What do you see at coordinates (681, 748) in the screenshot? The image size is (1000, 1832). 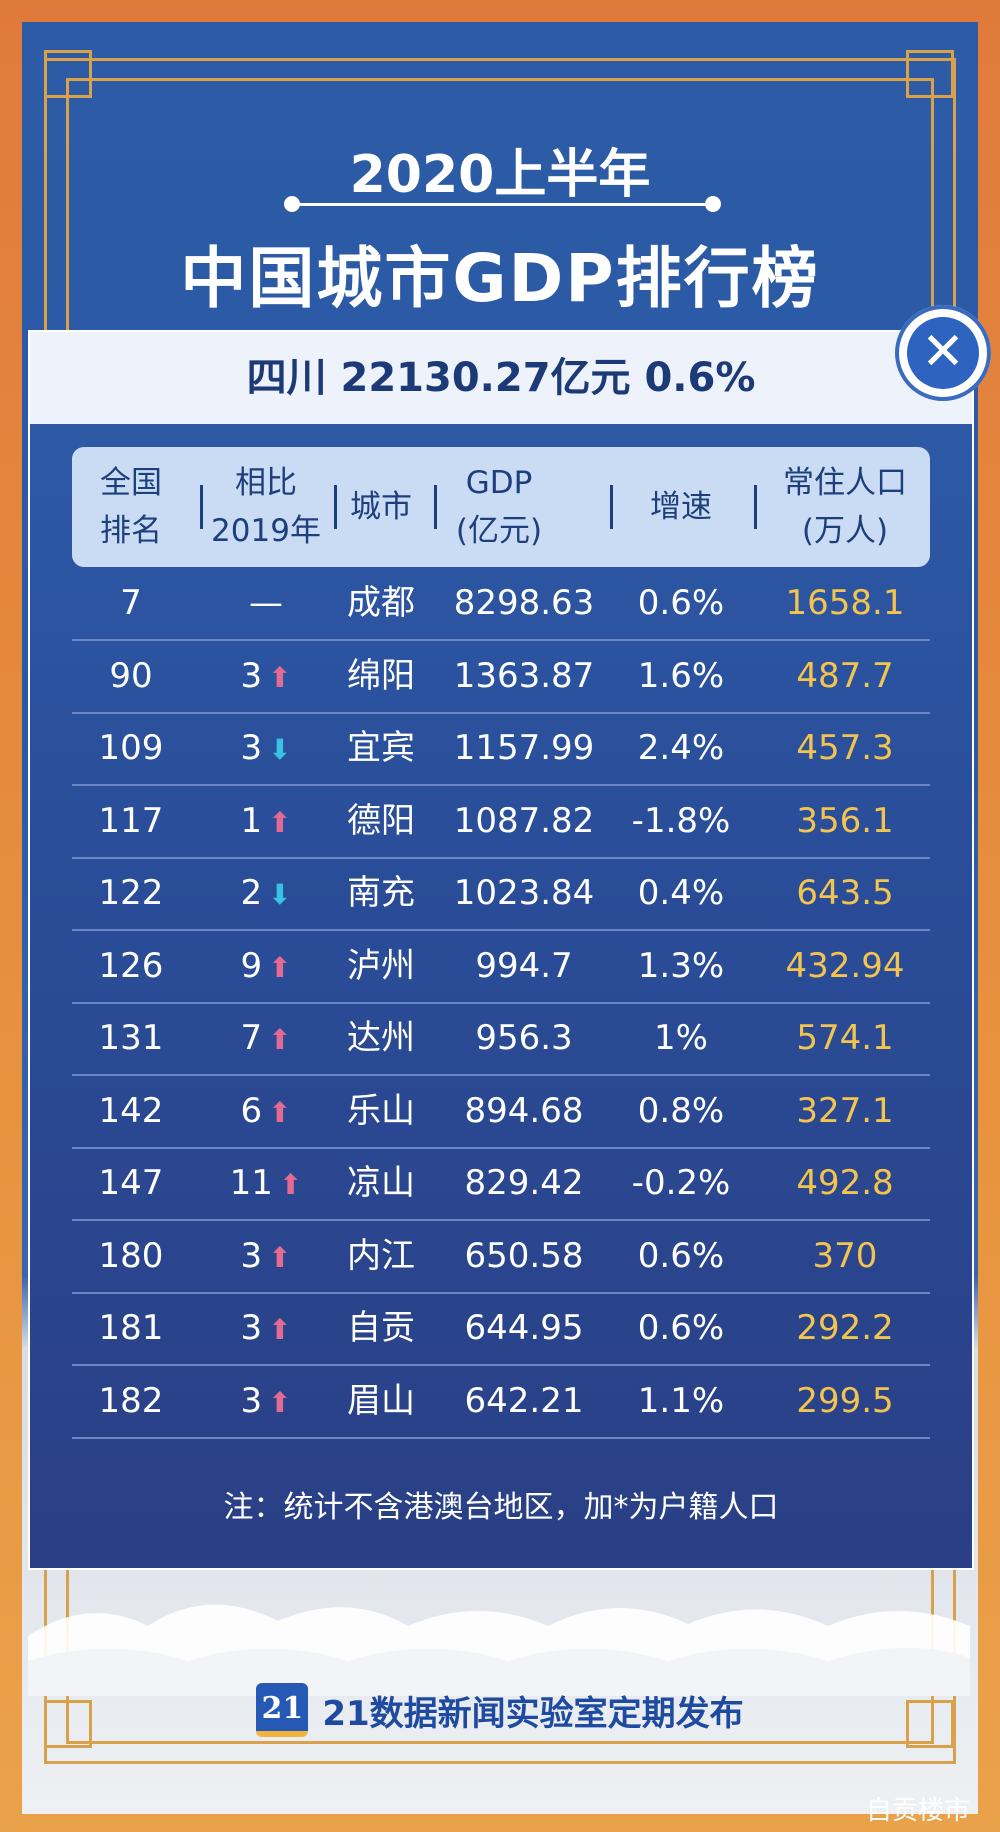 I see `cell-growth: 2.4%` at bounding box center [681, 748].